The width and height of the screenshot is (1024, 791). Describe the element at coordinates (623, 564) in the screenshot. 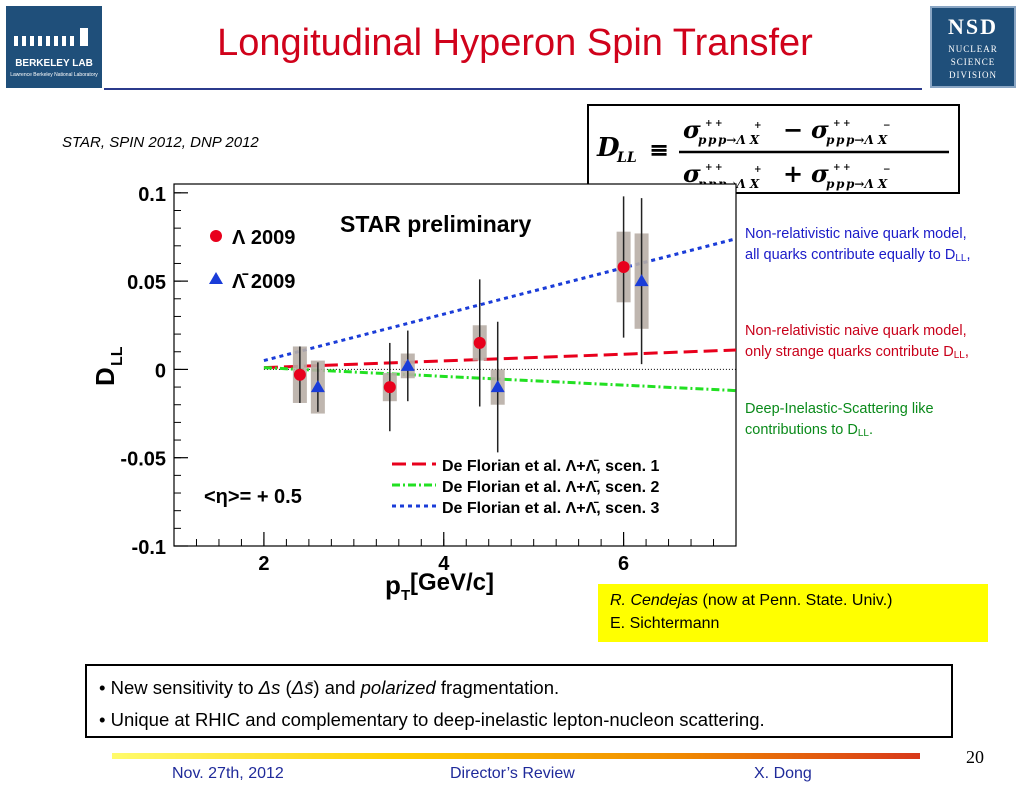

I see `x-tick-label: 6` at that location.